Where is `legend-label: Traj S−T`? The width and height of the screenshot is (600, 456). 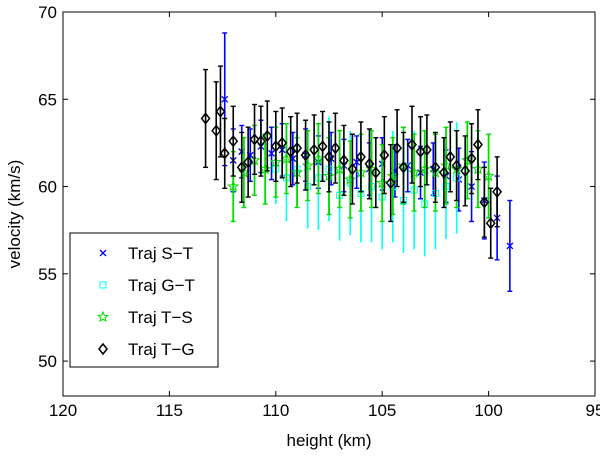 legend-label: Traj S−T is located at coordinates (160, 253).